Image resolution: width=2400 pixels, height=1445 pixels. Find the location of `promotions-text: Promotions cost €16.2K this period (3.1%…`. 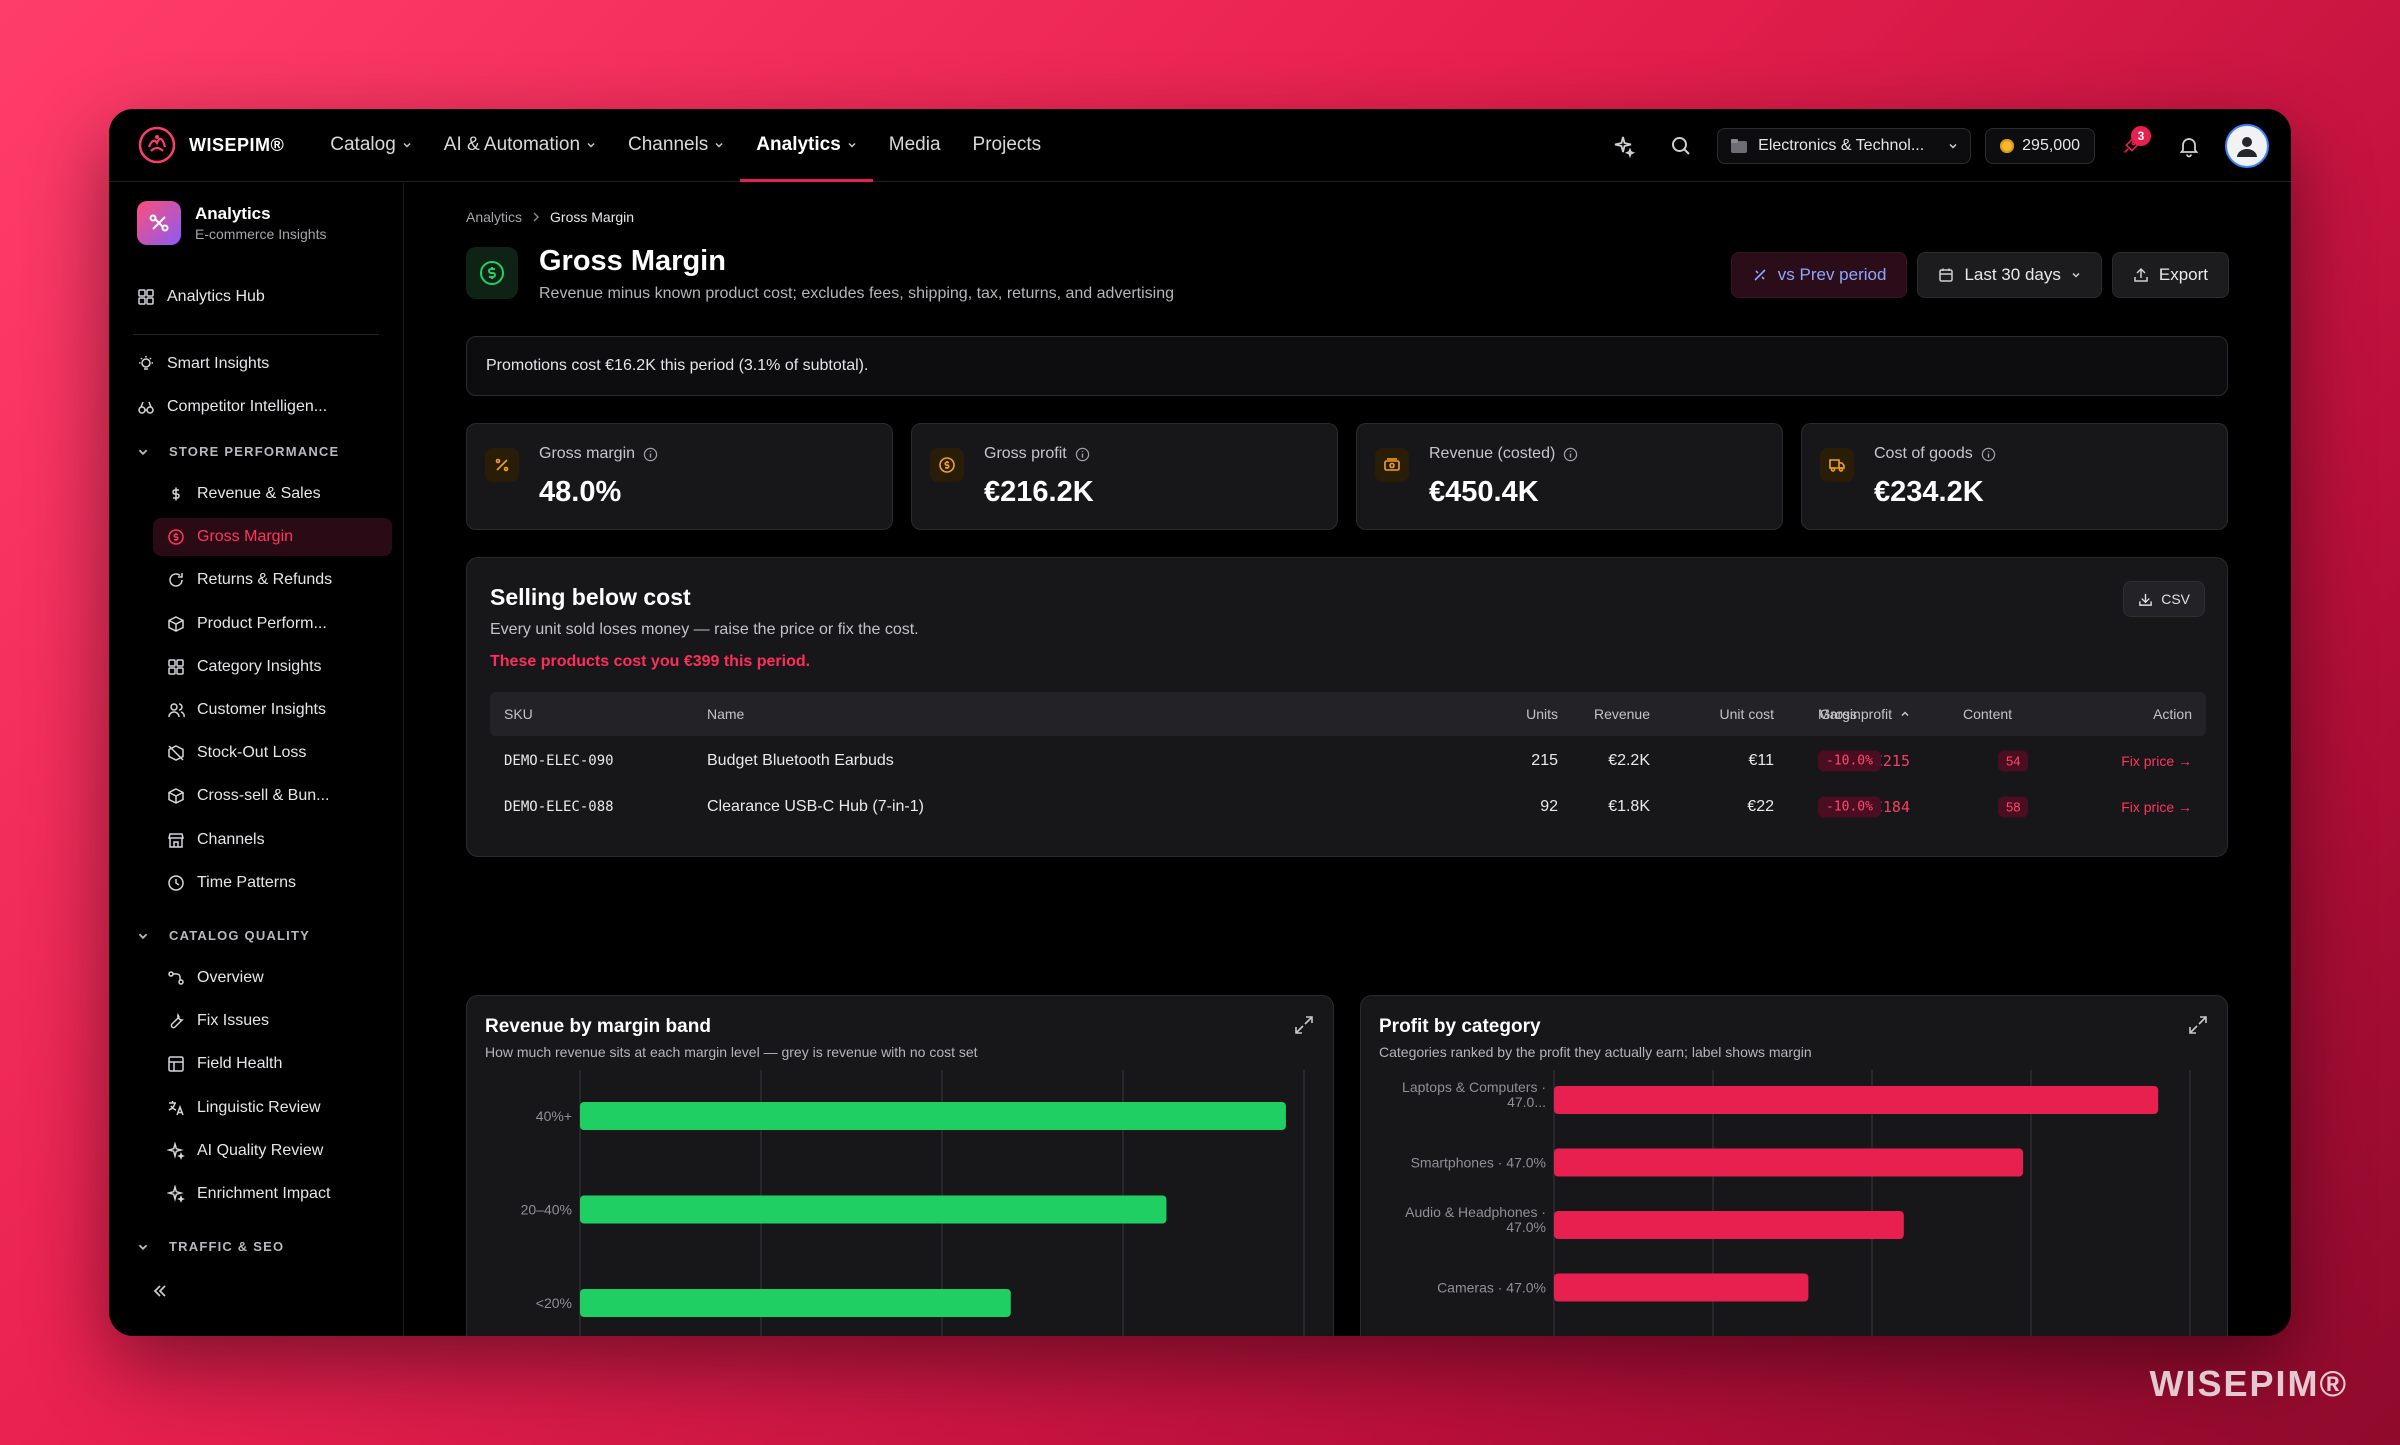

promotions-text: Promotions cost €16.2K this period (3.1%… is located at coordinates (677, 365).